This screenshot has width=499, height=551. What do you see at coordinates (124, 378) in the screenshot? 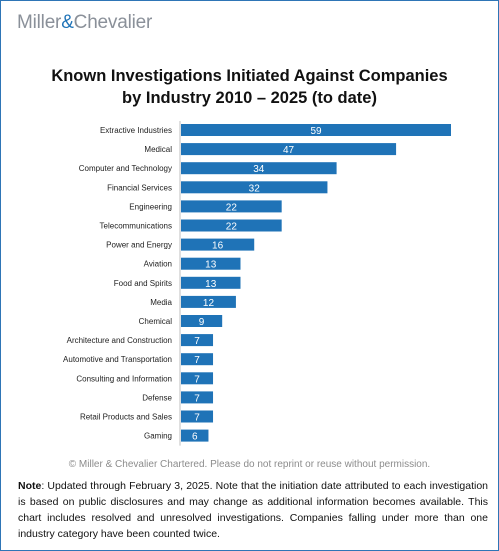
I see `category-label: Consulting and Information` at bounding box center [124, 378].